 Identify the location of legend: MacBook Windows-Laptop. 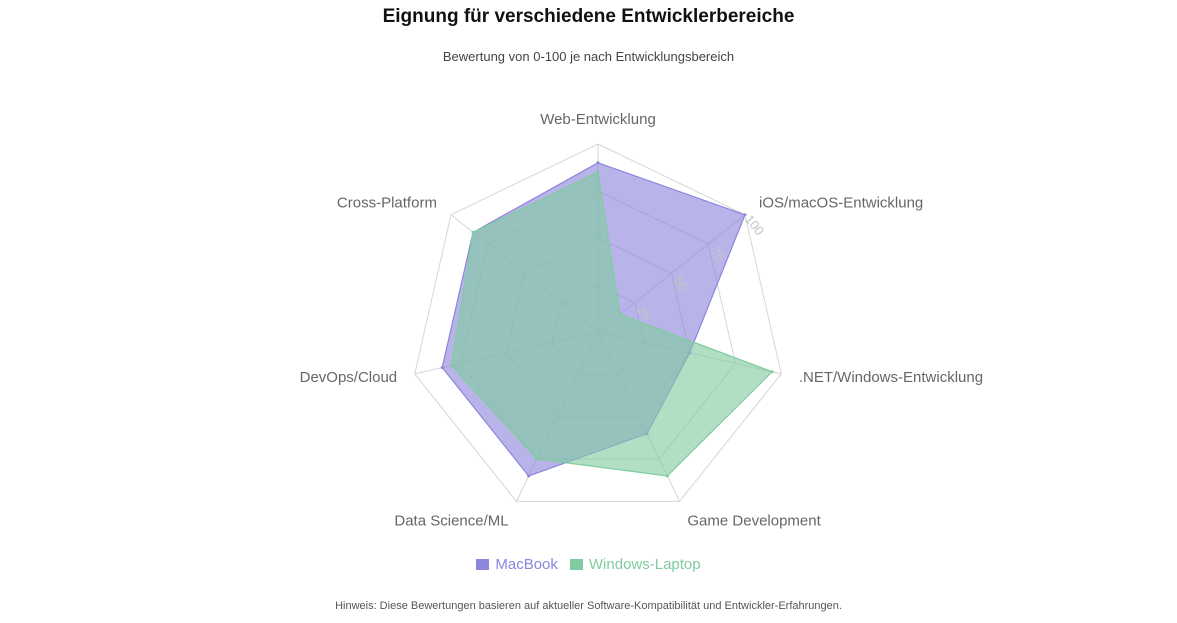
(588, 564).